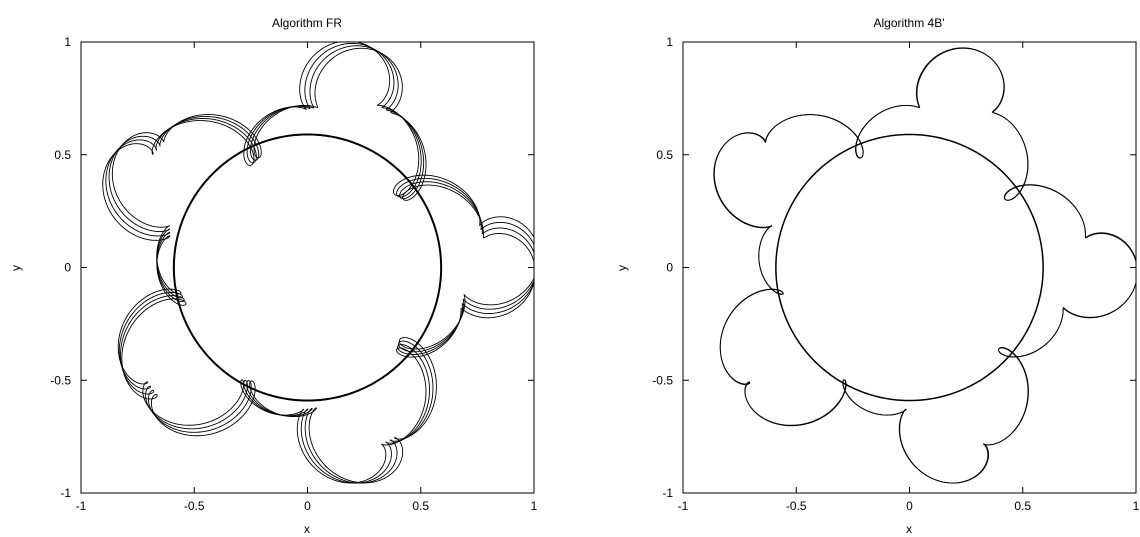  Describe the element at coordinates (909, 23) in the screenshot. I see `chart-title: Algorithm 4B'` at that location.